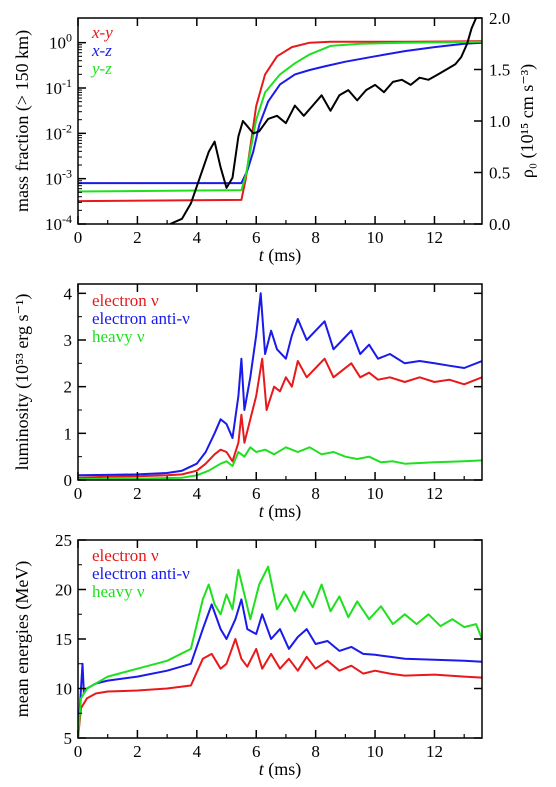 The width and height of the screenshot is (556, 787). What do you see at coordinates (58, 87) in the screenshot?
I see `y-tick-label: 10⁻¹` at bounding box center [58, 87].